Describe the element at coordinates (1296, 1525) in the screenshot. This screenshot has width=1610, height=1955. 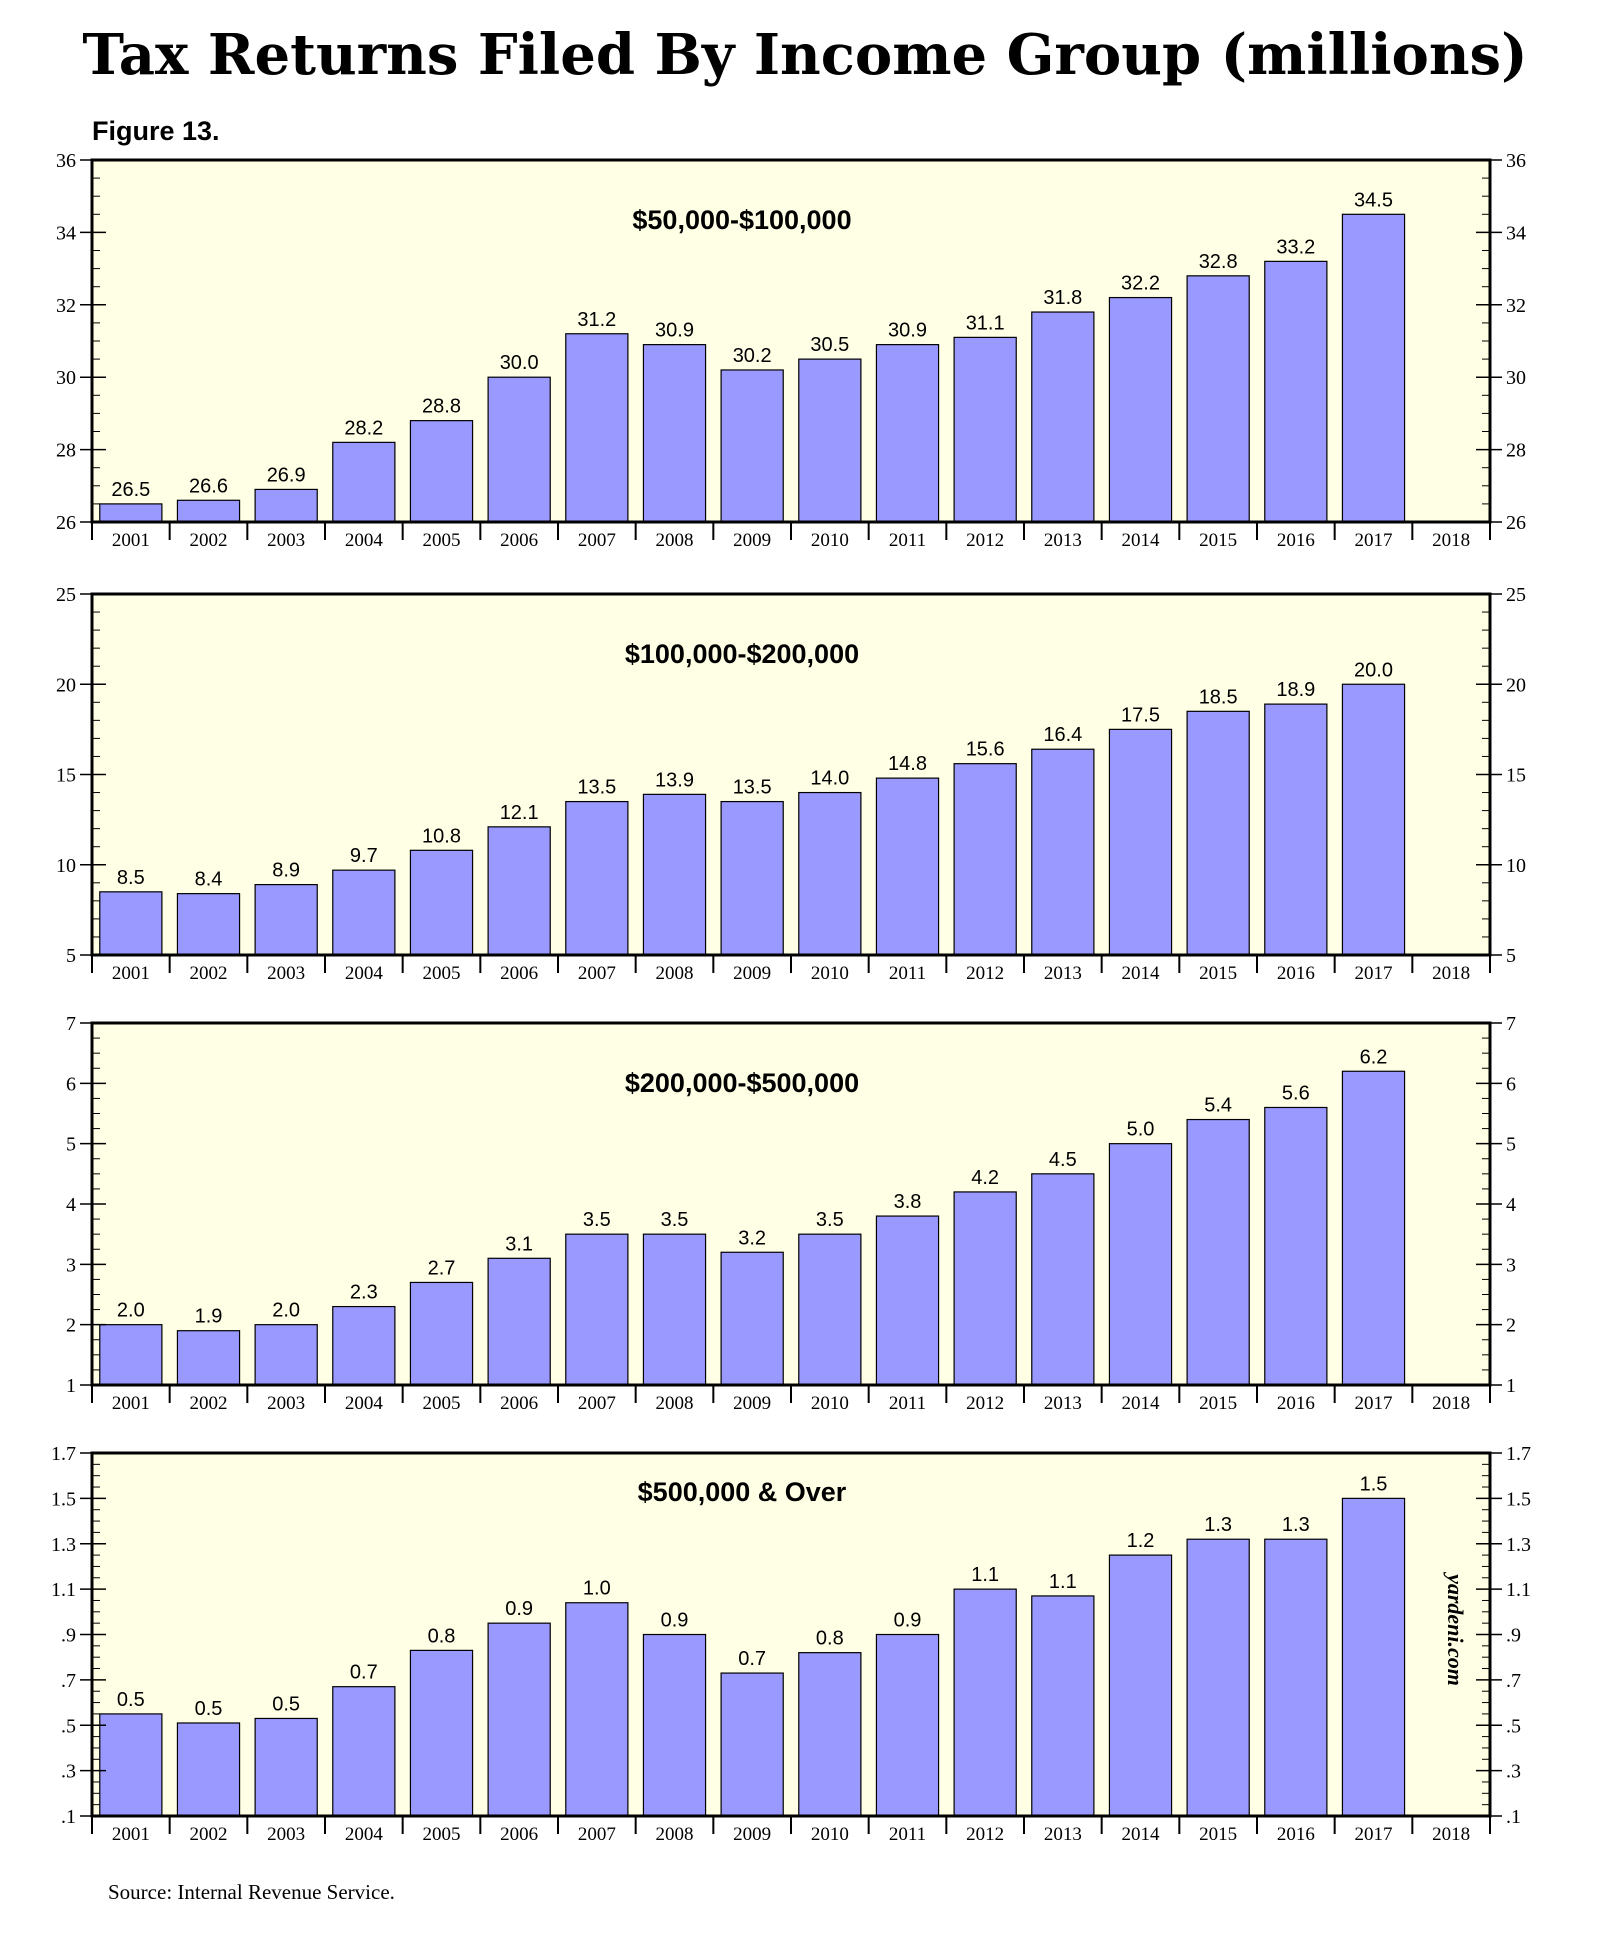
I see `data-label-2016: 1.3` at that location.